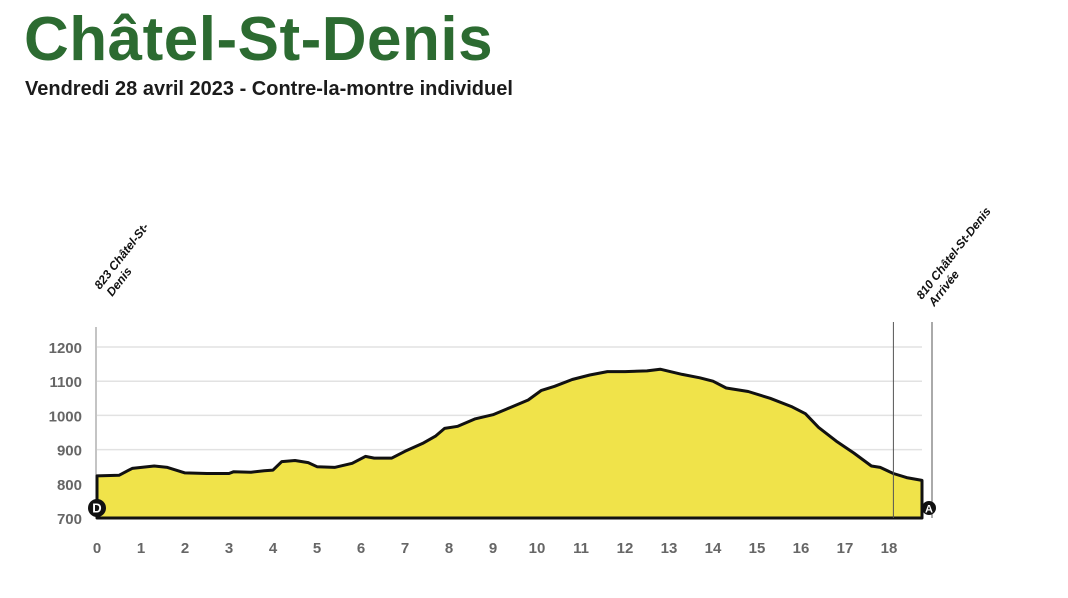 The height and width of the screenshot is (598, 1068). I want to click on finish-marker, so click(929, 508).